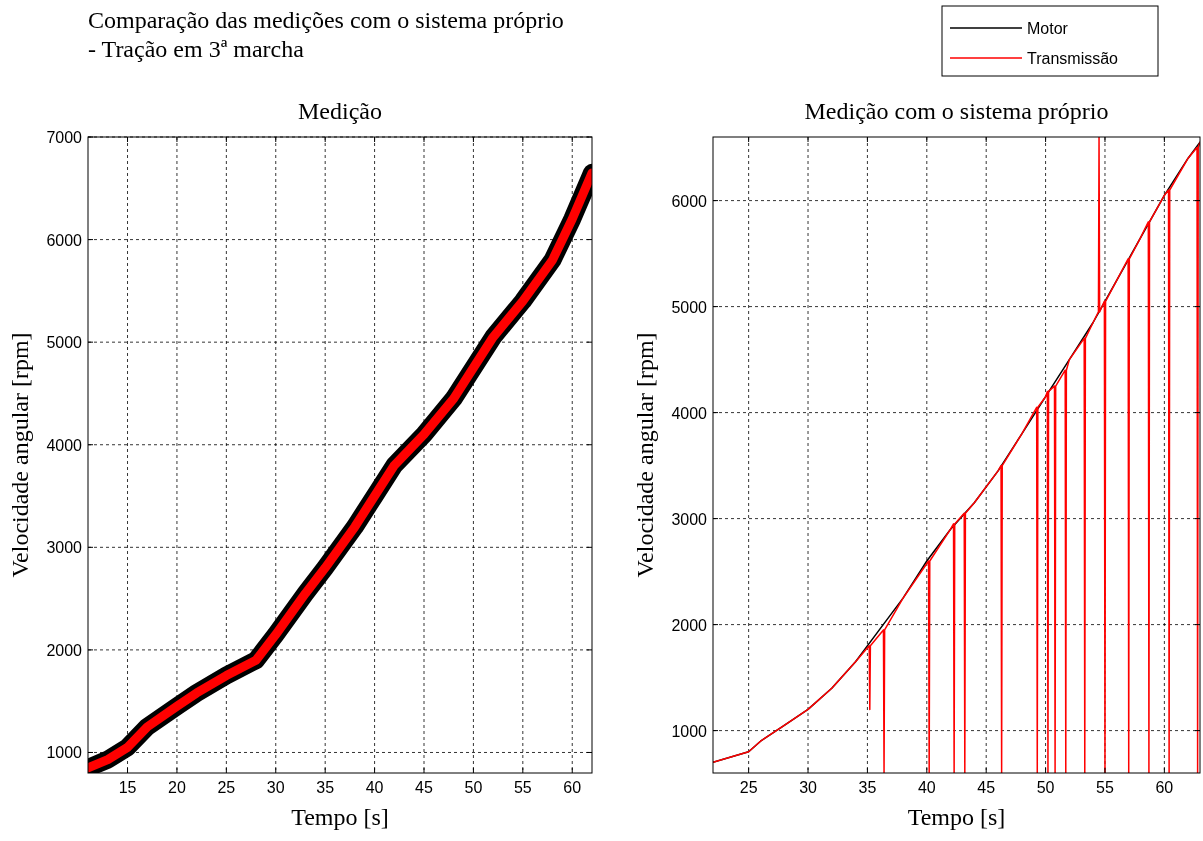 The image size is (1203, 841). Describe the element at coordinates (127, 787) in the screenshot. I see `x-tick-label: 15` at that location.